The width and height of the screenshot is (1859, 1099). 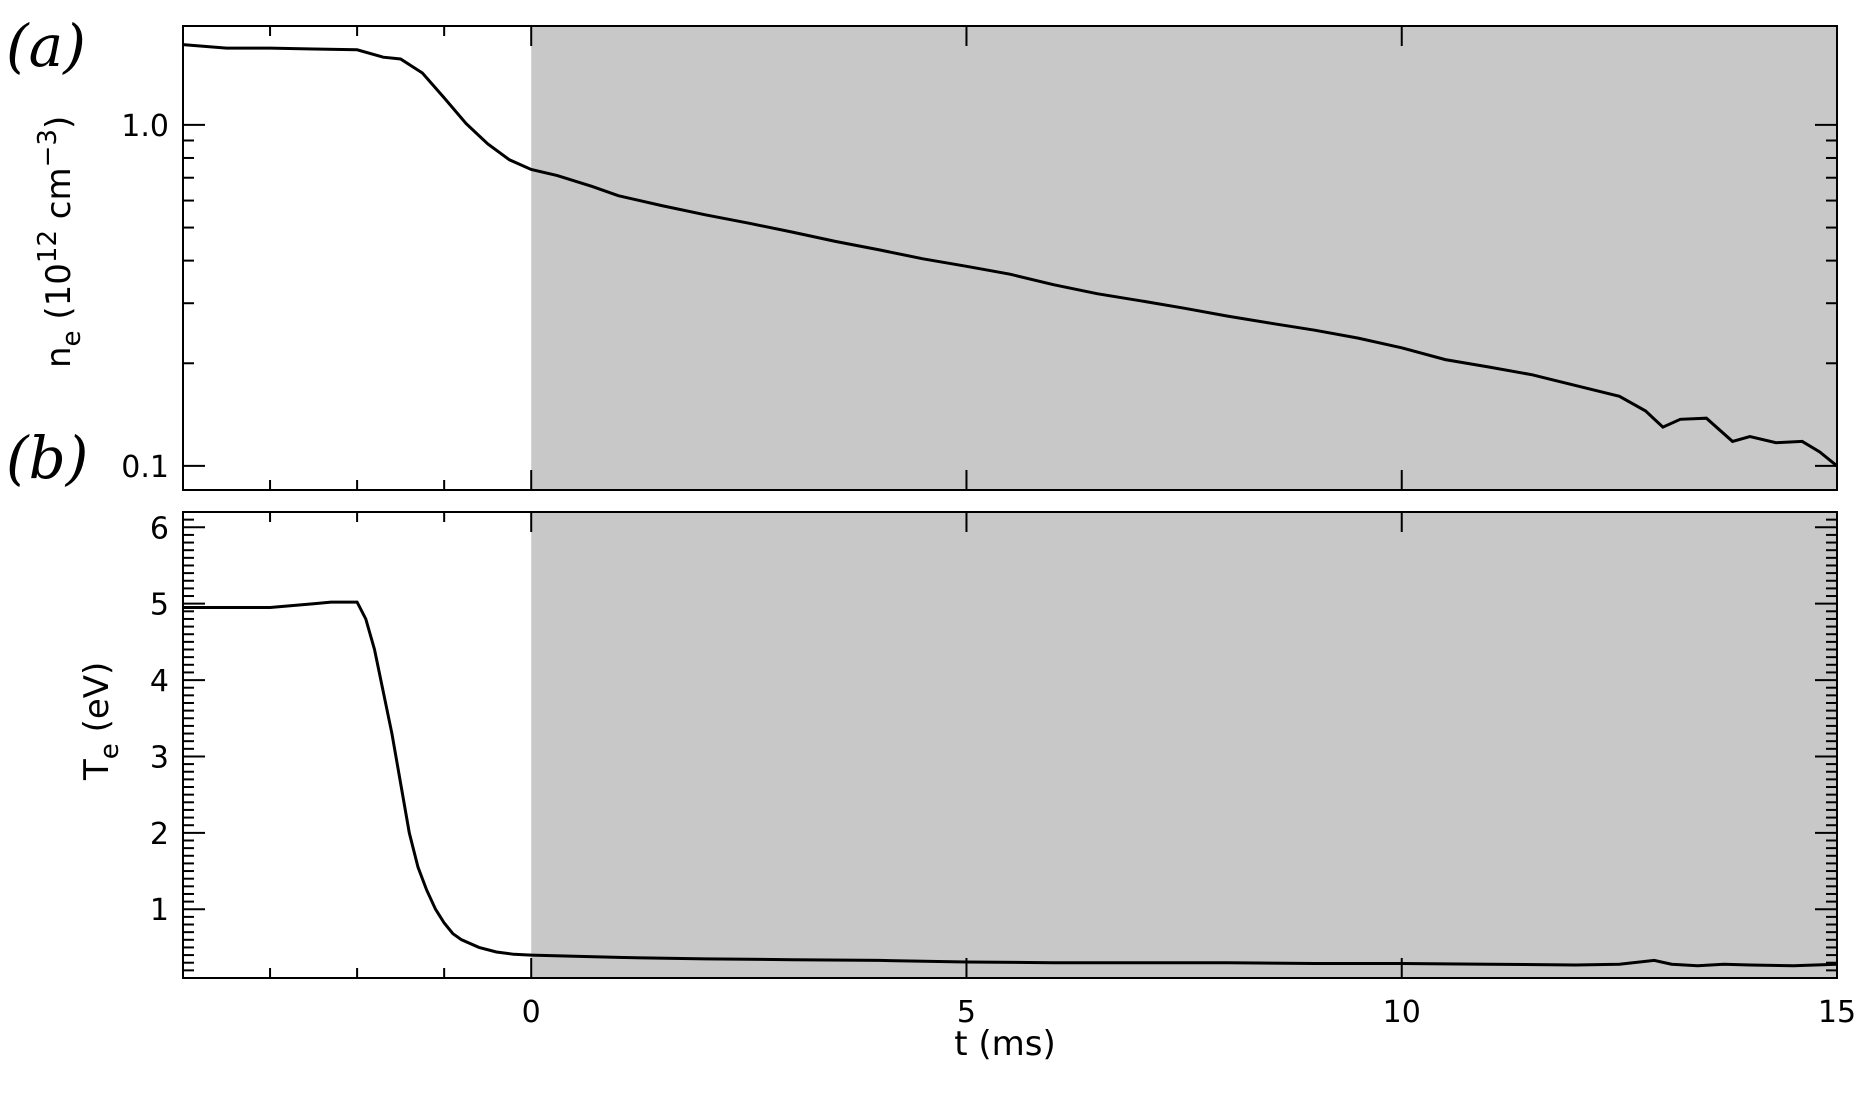 What do you see at coordinates (46, 46) in the screenshot?
I see `panel-a-tag: (a)` at bounding box center [46, 46].